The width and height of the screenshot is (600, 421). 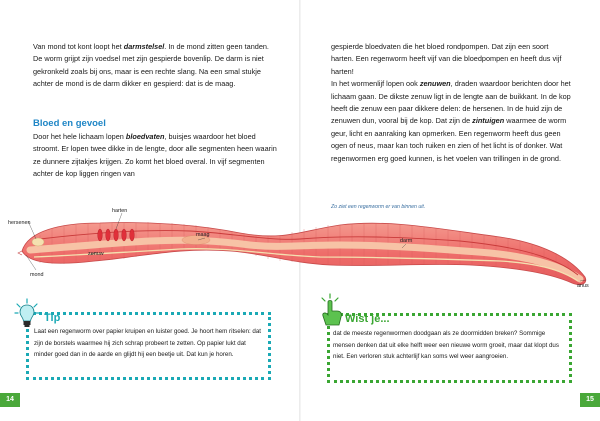 I want to click on pointing-hand-icon, so click(x=331, y=309).